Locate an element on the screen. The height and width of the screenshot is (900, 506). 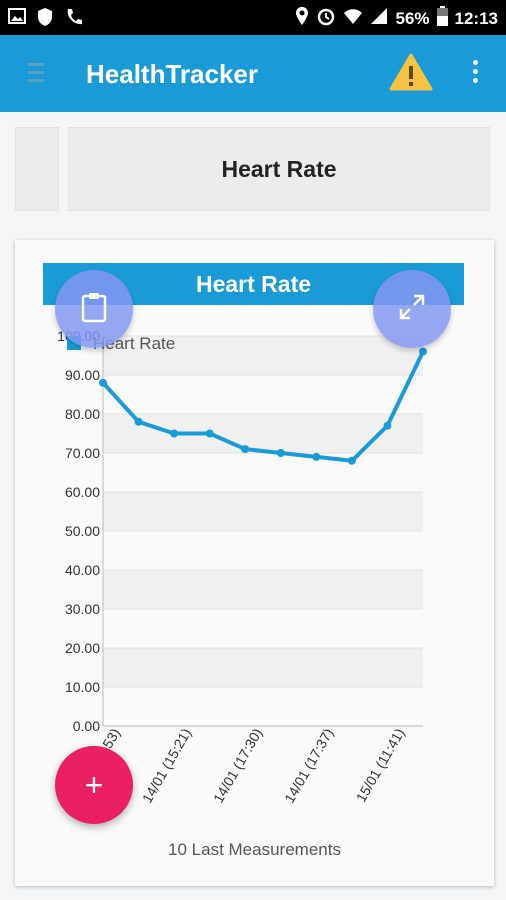
add-measurement-button: + is located at coordinates (94, 785).